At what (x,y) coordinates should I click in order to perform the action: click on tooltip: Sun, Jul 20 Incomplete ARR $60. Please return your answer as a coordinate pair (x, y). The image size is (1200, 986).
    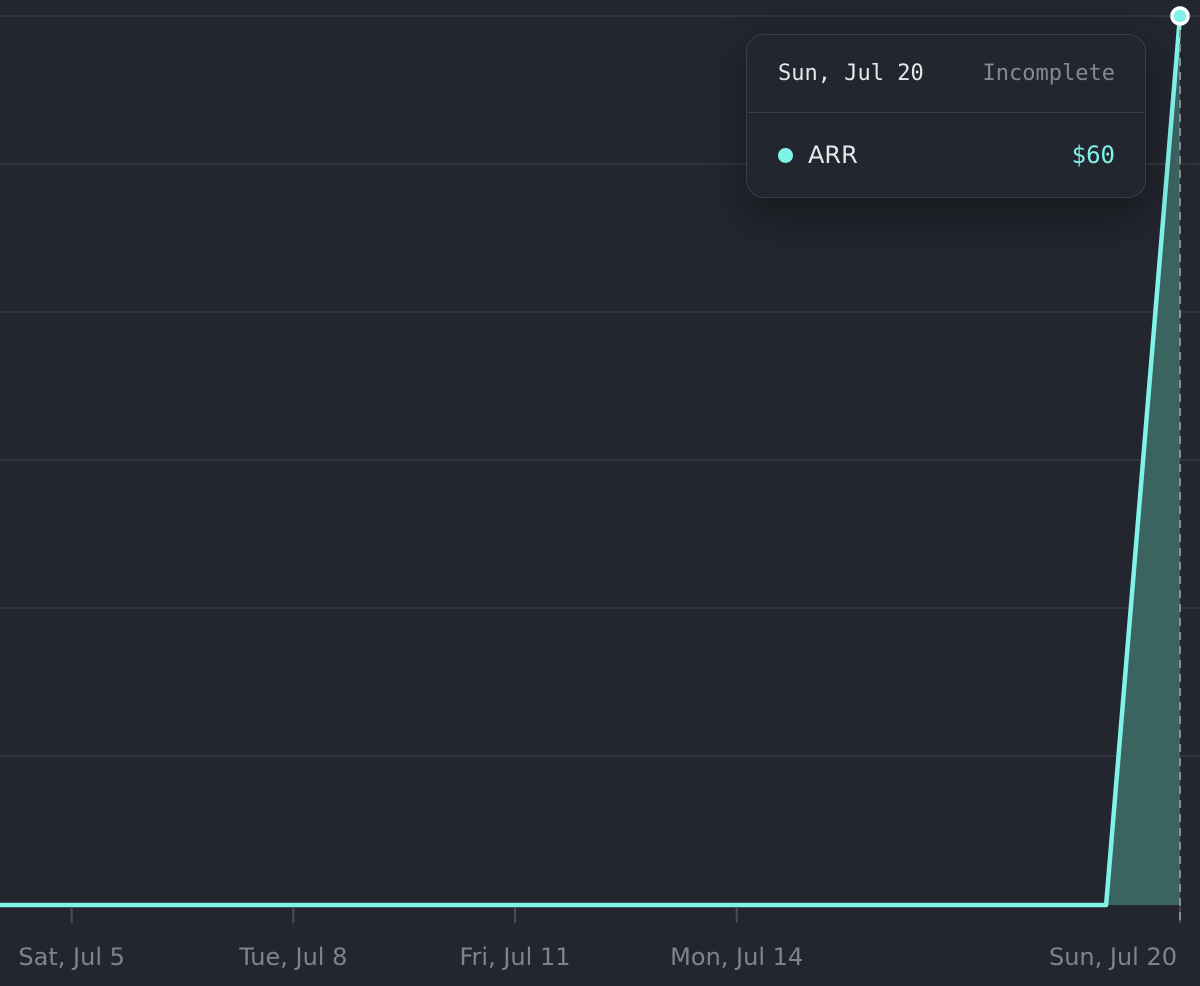
    Looking at the image, I should click on (946, 116).